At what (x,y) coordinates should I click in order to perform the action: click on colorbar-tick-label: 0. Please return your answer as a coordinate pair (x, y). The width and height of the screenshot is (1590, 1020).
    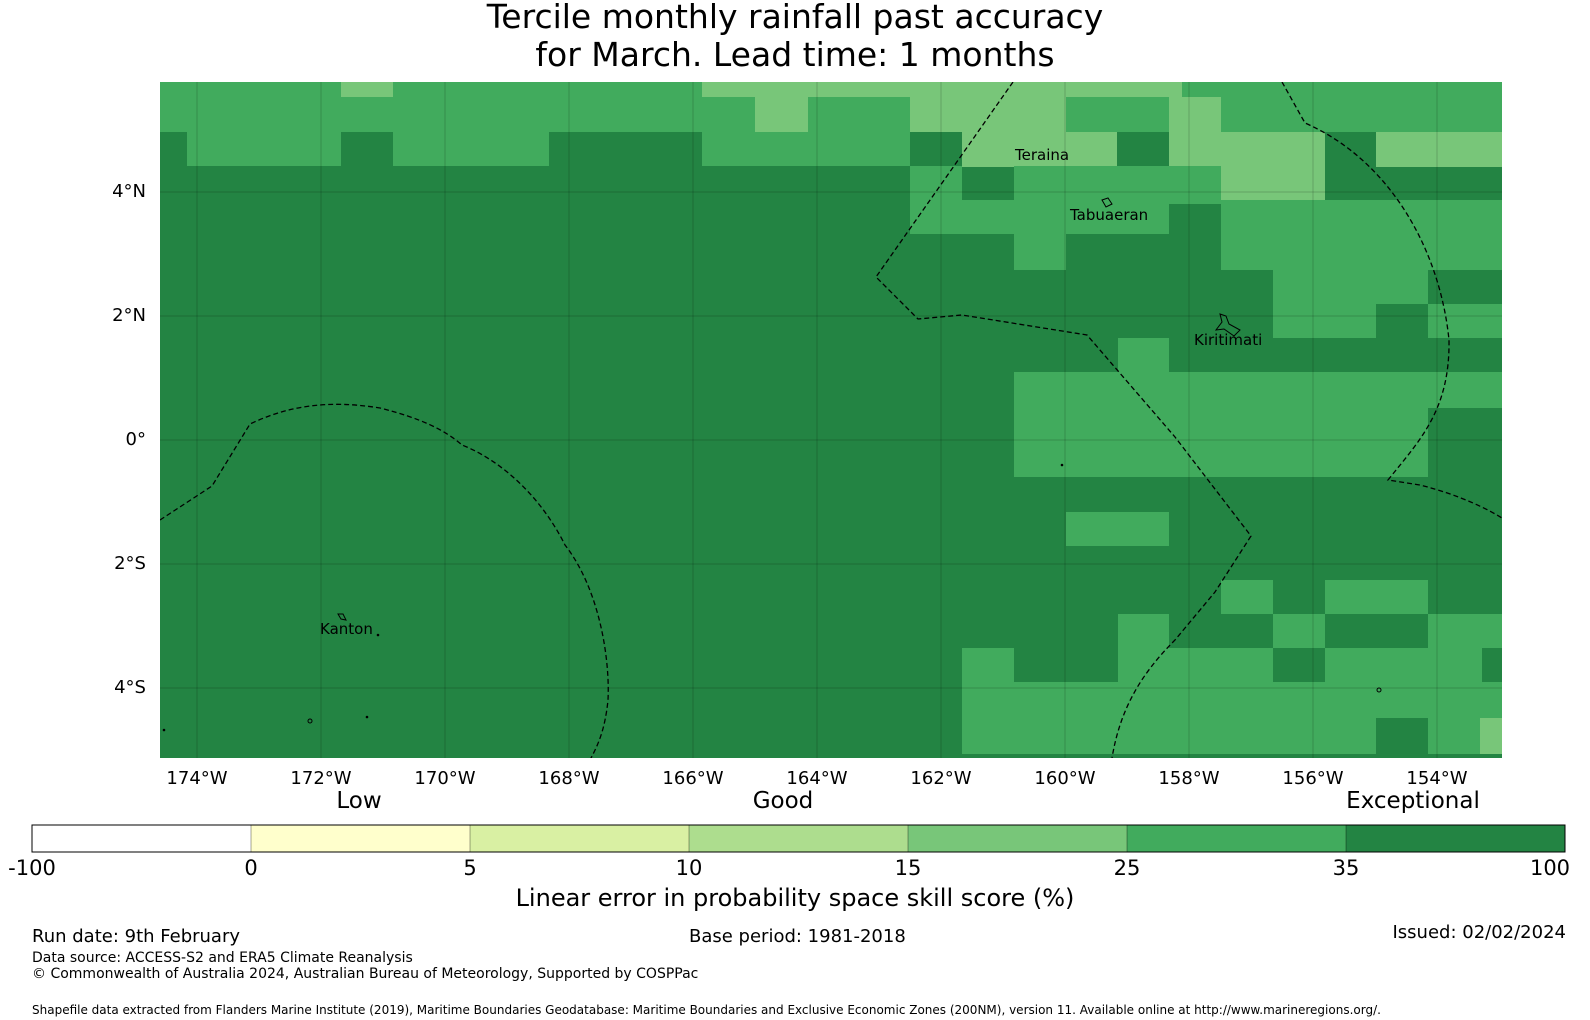
    Looking at the image, I should click on (251, 868).